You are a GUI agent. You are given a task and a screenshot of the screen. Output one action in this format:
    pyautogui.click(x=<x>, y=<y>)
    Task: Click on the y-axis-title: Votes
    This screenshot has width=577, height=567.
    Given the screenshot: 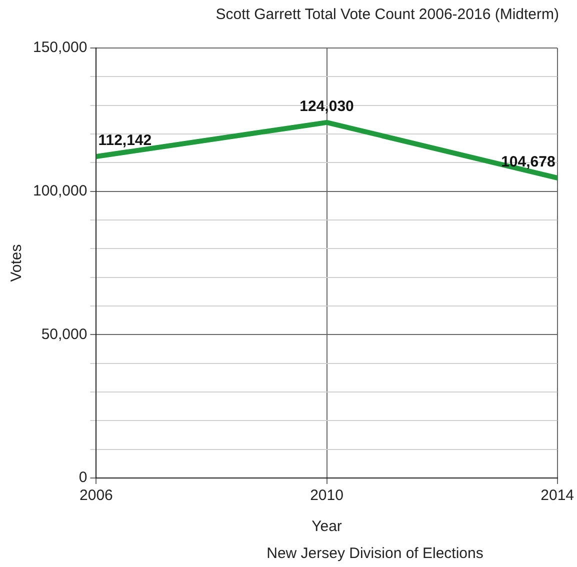 What is the action you would take?
    pyautogui.click(x=17, y=263)
    